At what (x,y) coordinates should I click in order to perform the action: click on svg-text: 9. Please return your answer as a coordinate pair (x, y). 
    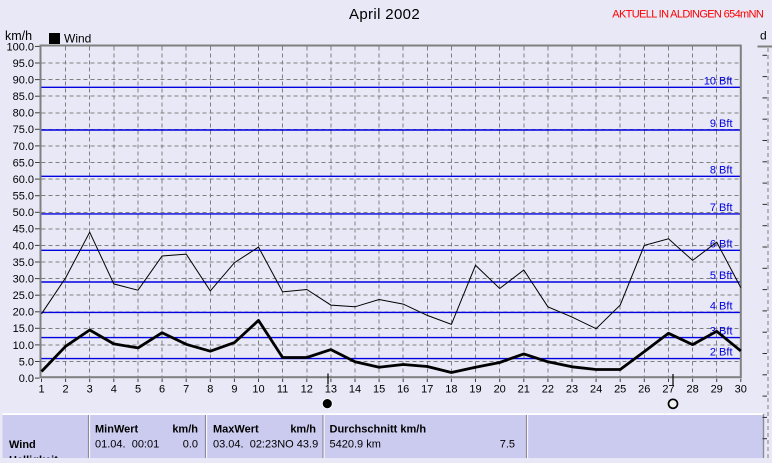
    Looking at the image, I should click on (234, 390).